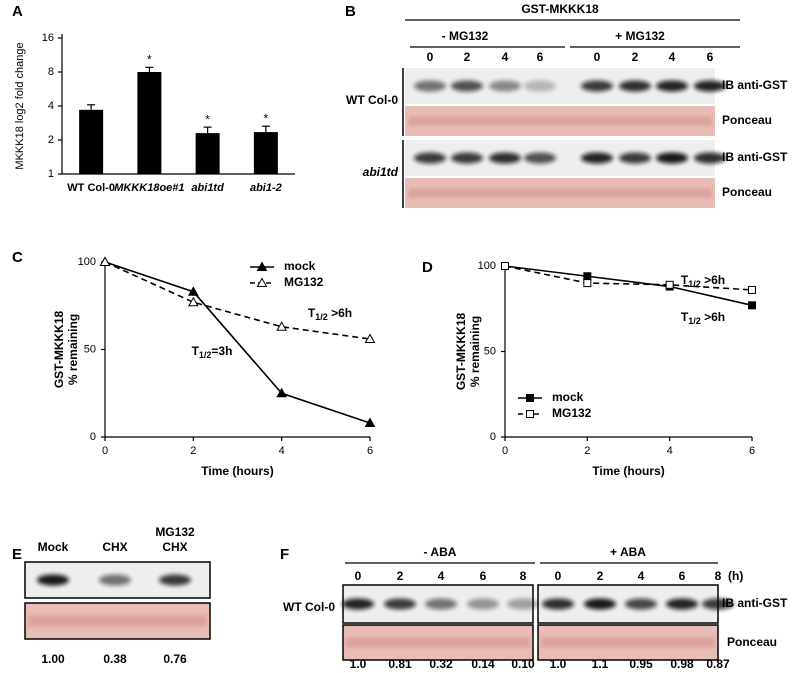 Image resolution: width=800 pixels, height=673 pixels. I want to click on y-axis-label: MKKK18 log2 fold change, so click(20, 105).